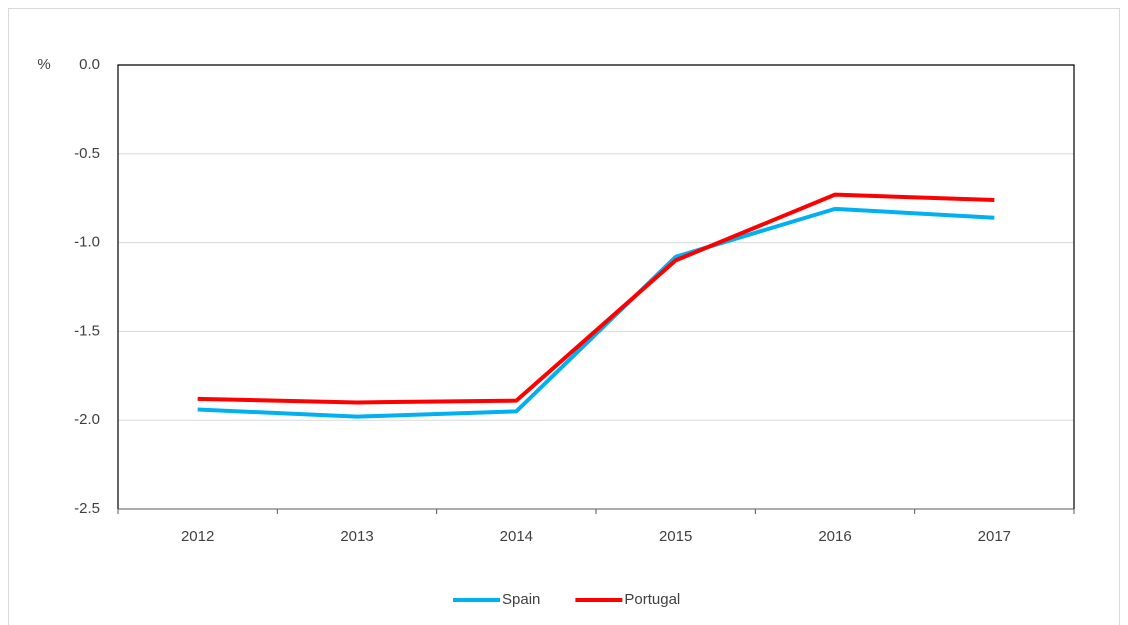 Image resolution: width=1128 pixels, height=625 pixels. What do you see at coordinates (994, 536) in the screenshot?
I see `x-tick-label: 2017` at bounding box center [994, 536].